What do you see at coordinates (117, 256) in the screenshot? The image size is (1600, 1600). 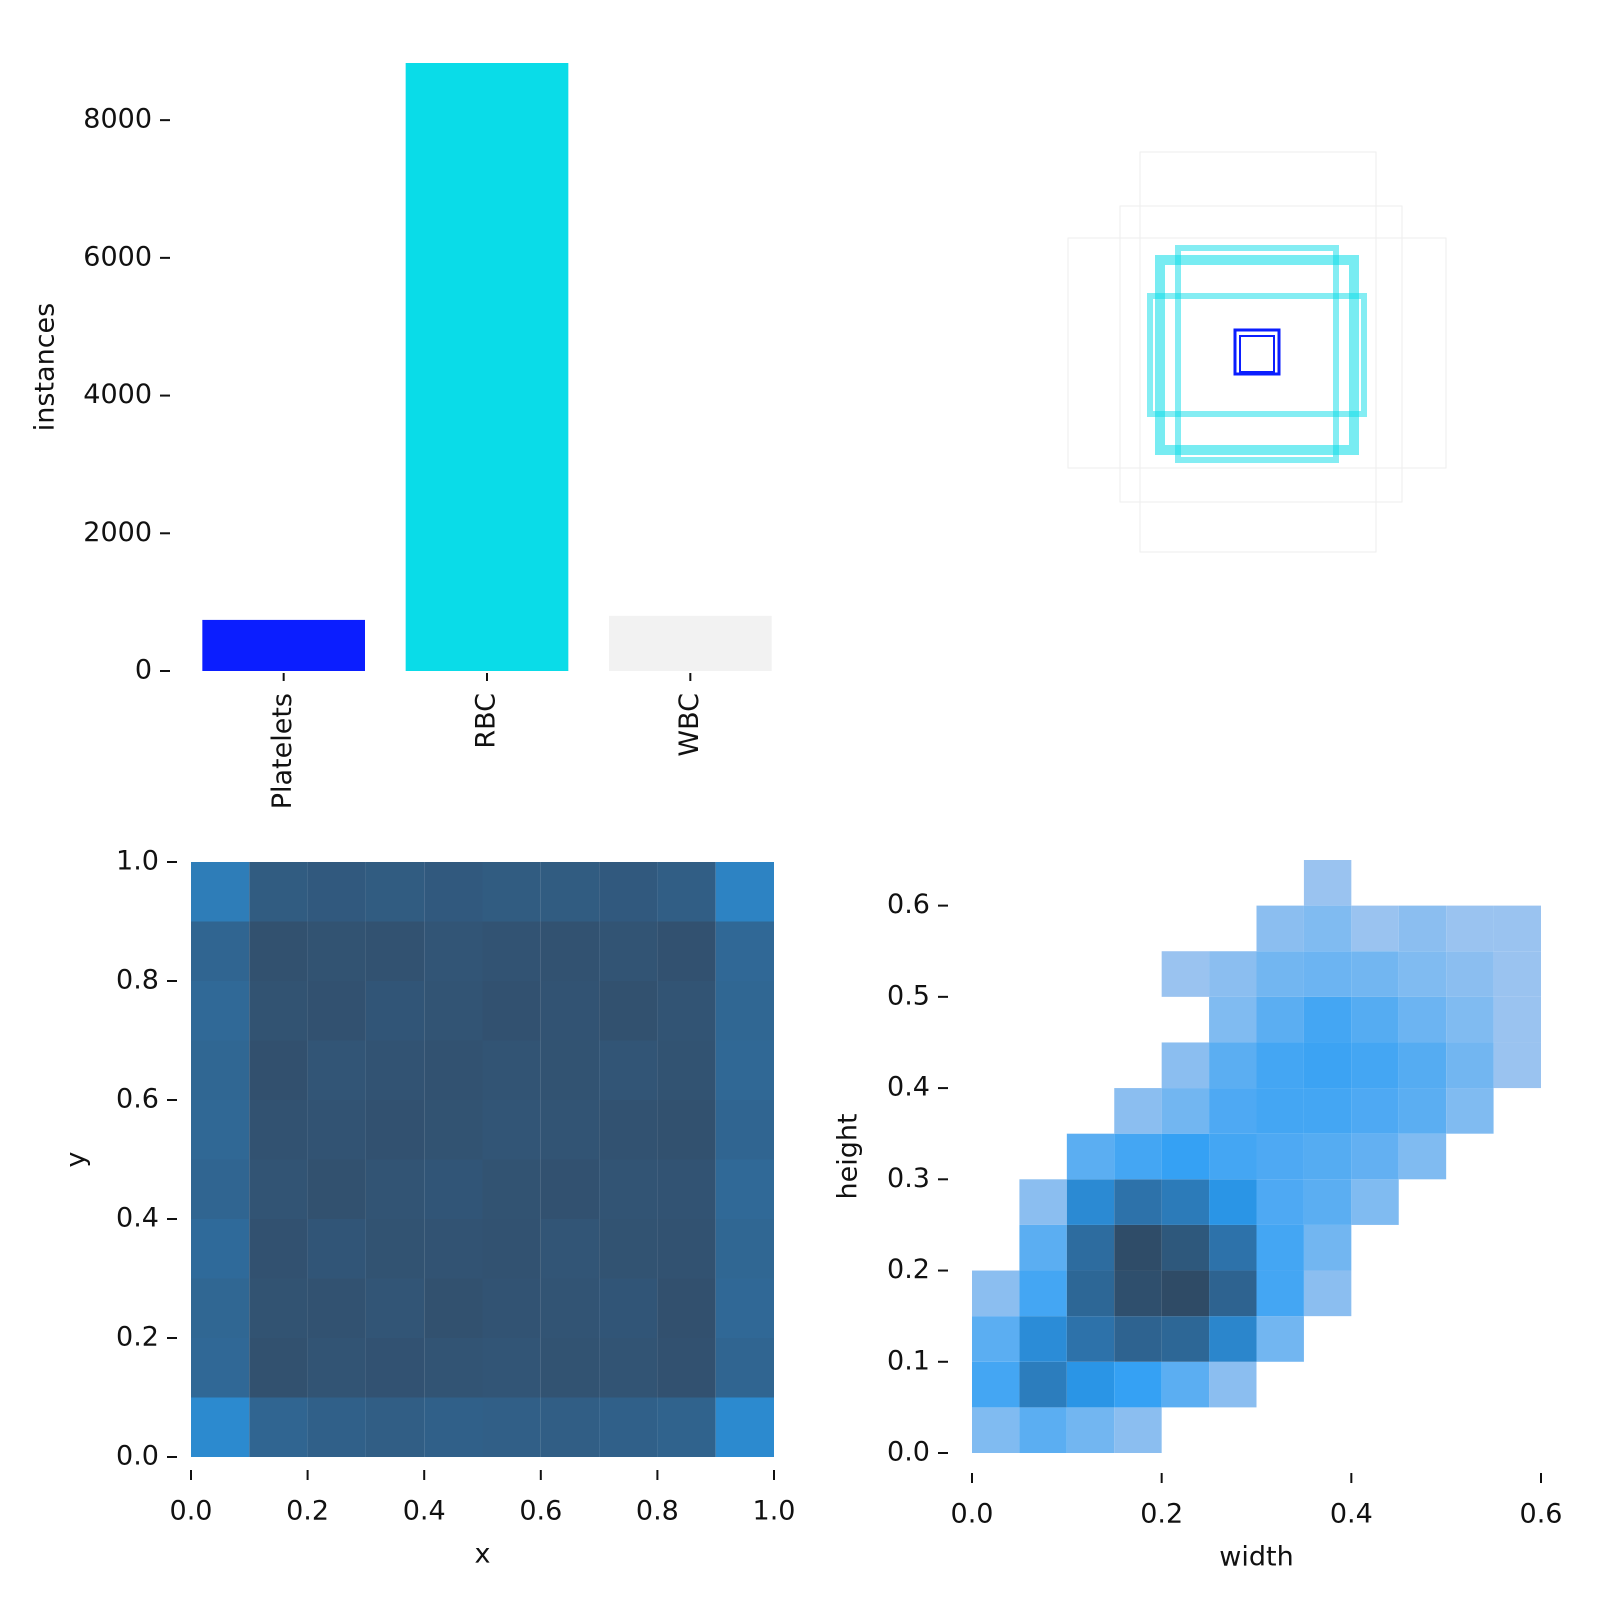 I see `y-tick-label: 6000` at bounding box center [117, 256].